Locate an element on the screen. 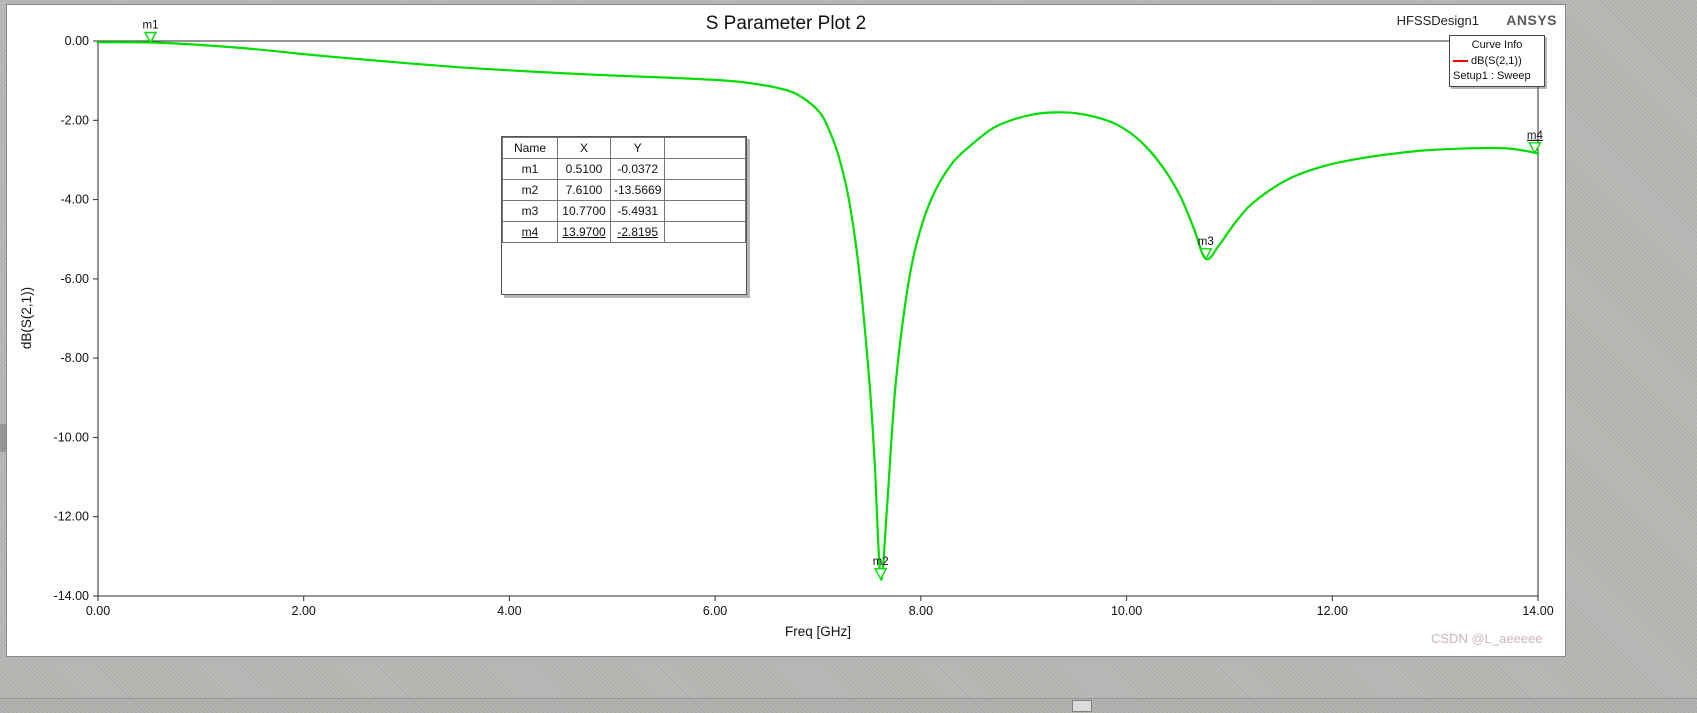 The image size is (1697, 713). marker-y: -2.8195 is located at coordinates (637, 232).